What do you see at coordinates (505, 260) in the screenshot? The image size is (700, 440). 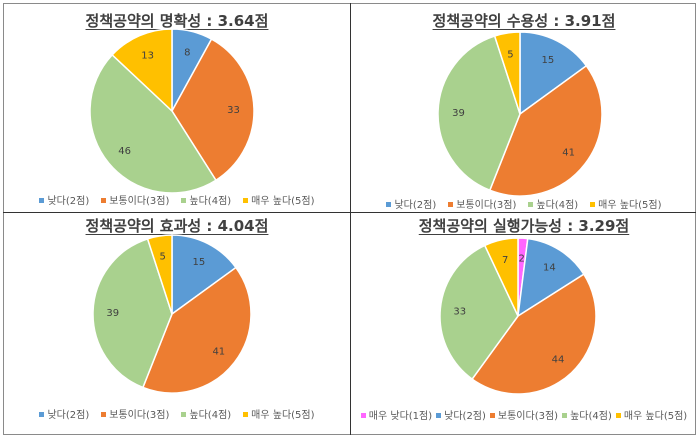 I see `data-label: 7` at bounding box center [505, 260].